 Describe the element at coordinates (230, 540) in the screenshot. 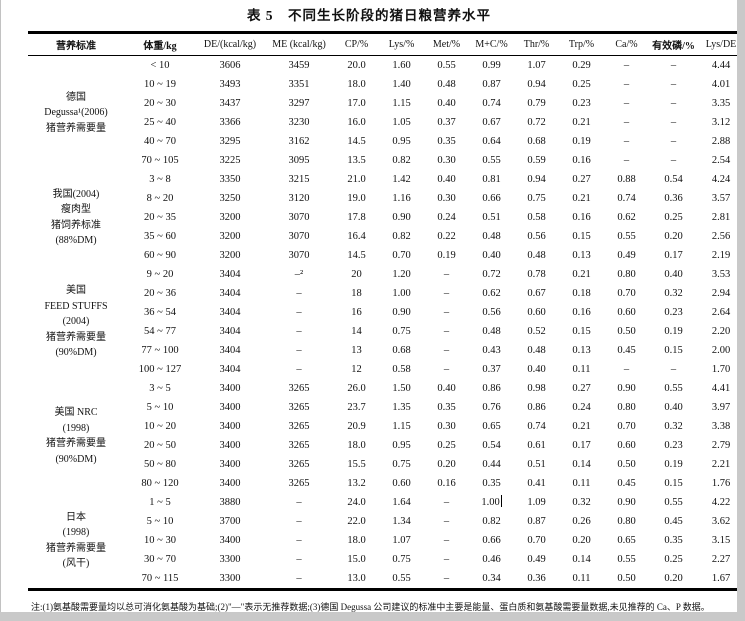

I see `table-cell: 3400` at that location.